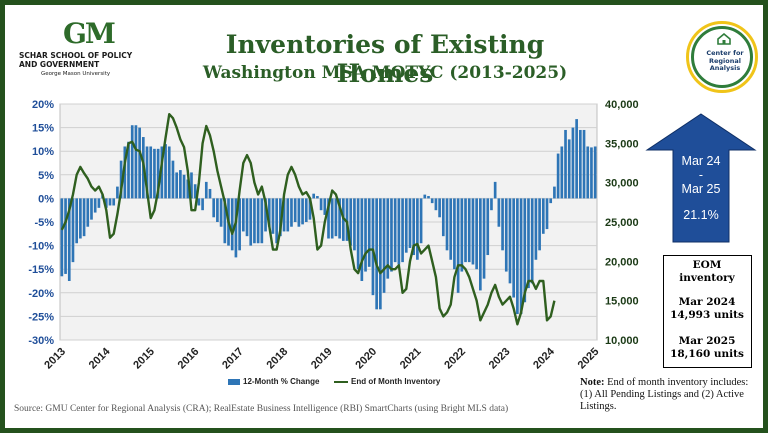  I want to click on chart-subtitle: Washington MSA MOTYC (2013-2025), so click(385, 73).